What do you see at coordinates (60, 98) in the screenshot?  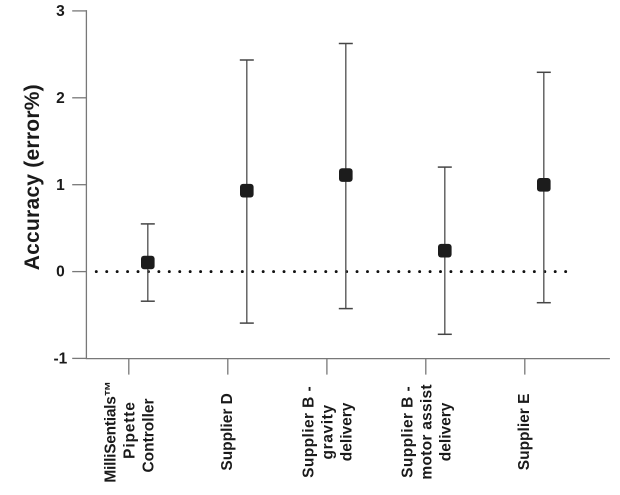 I see `svg-text: 2` at bounding box center [60, 98].